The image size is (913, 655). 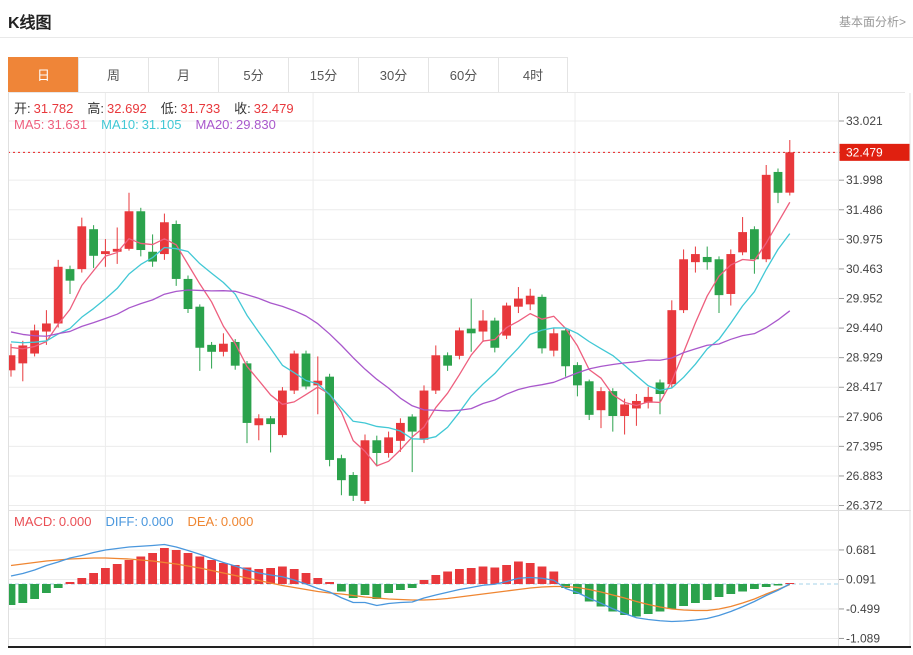 I want to click on macd-histogram, so click(x=401, y=582).